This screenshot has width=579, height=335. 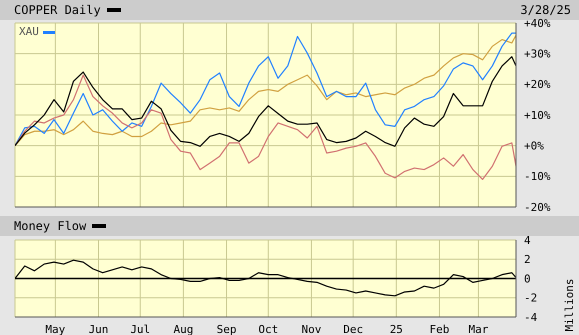 I want to click on y-tick-label: 0, so click(x=527, y=279).